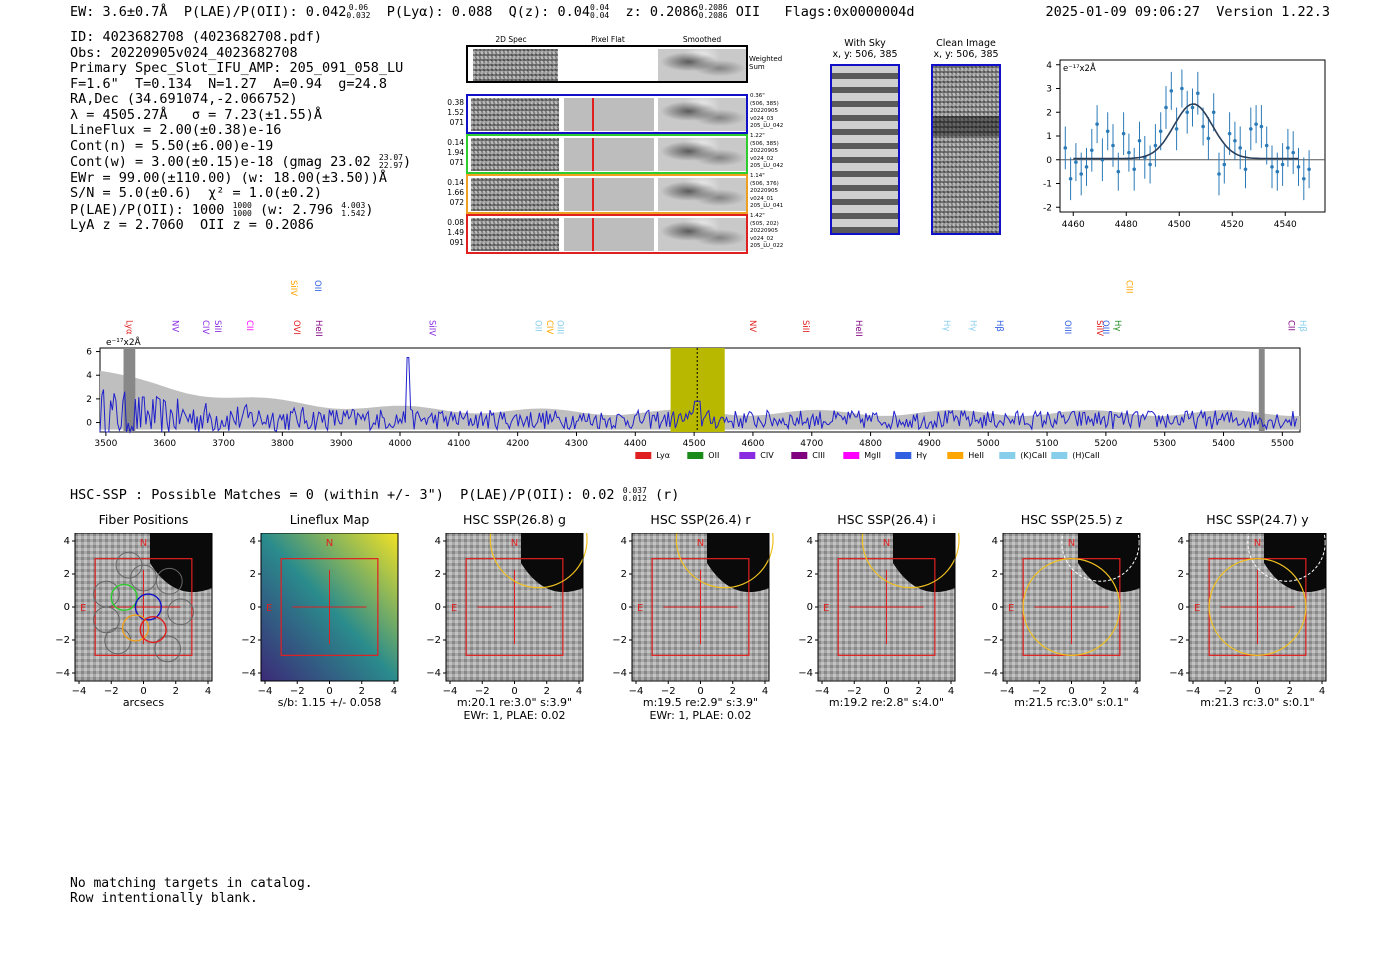  Describe the element at coordinates (196, 114) in the screenshot. I see `info-lambda: λ = 4505.27Å σ = 7.23(±1.55)Å` at that location.